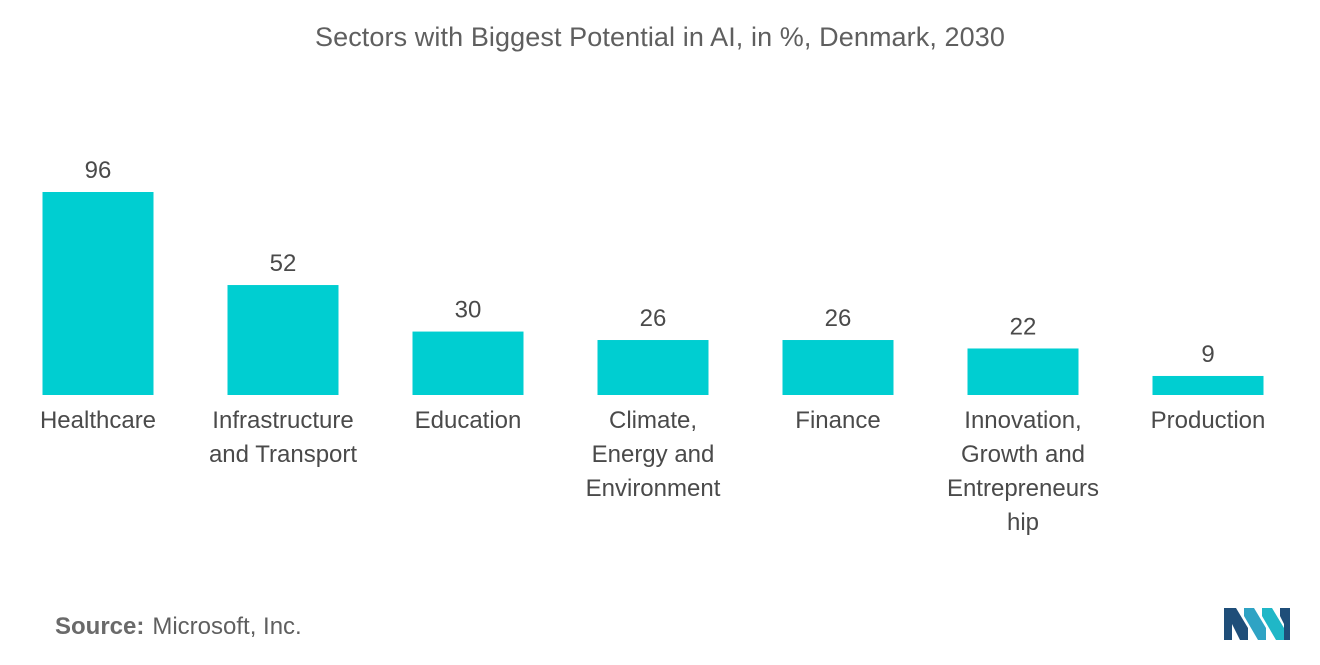  Describe the element at coordinates (838, 318) in the screenshot. I see `data-label-4: 26` at that location.